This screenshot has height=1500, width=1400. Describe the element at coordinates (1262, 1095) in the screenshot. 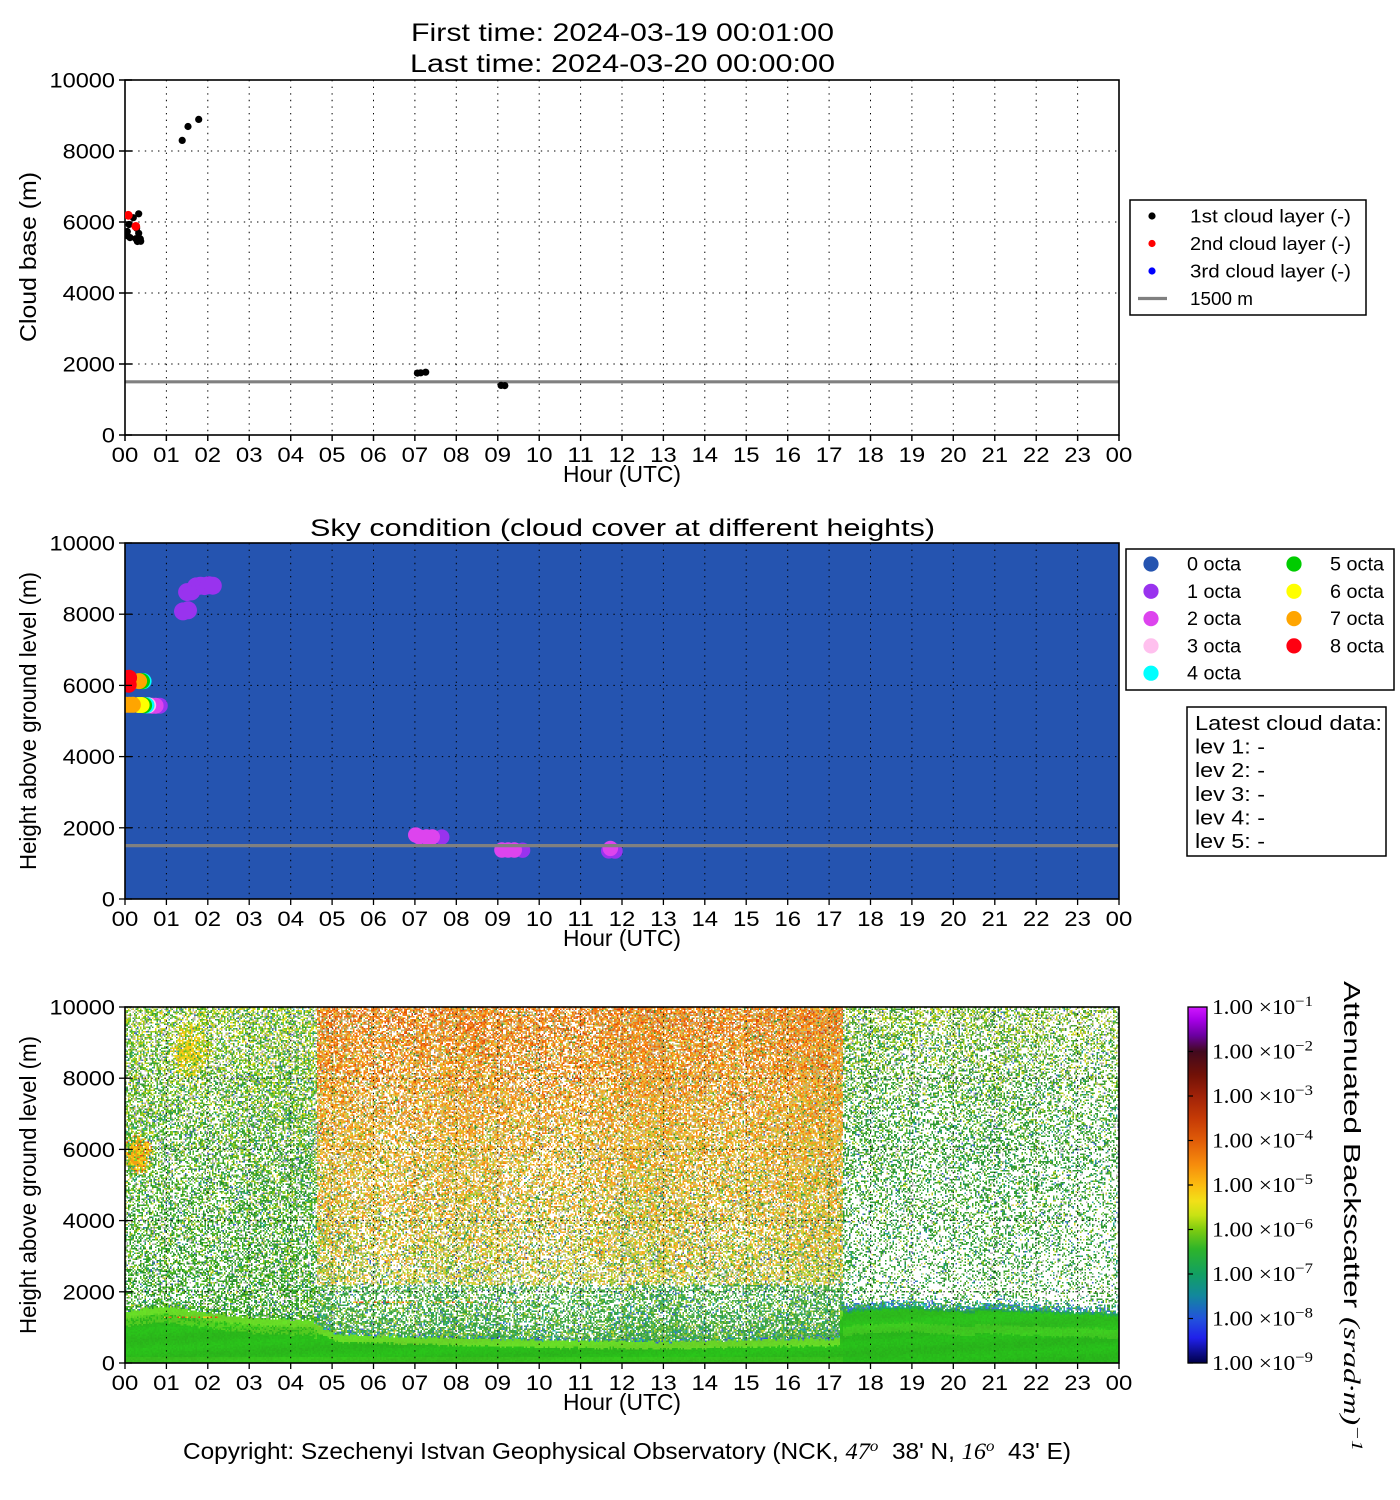

I see `svg-text:1.00 ×10−3: 1.00 ×10 −3` at that location.